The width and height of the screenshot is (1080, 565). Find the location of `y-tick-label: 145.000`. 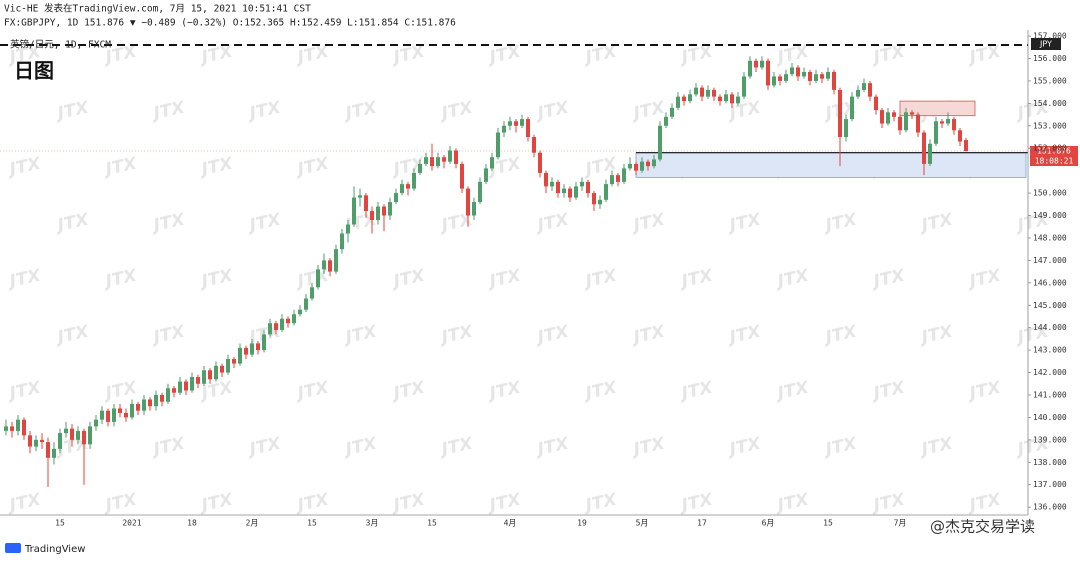

y-tick-label: 145.000 is located at coordinates (1050, 305).